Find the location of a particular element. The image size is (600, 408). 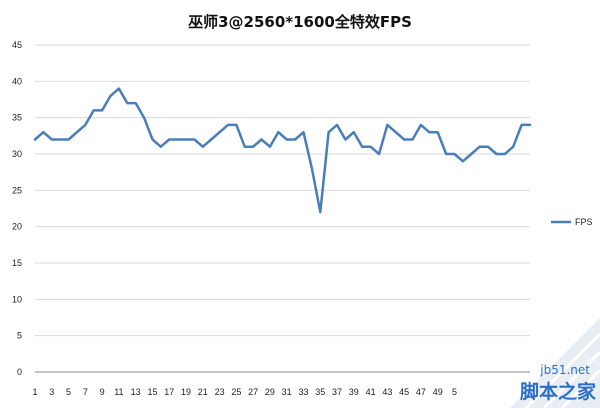

x-tick-label: 13 is located at coordinates (136, 392).